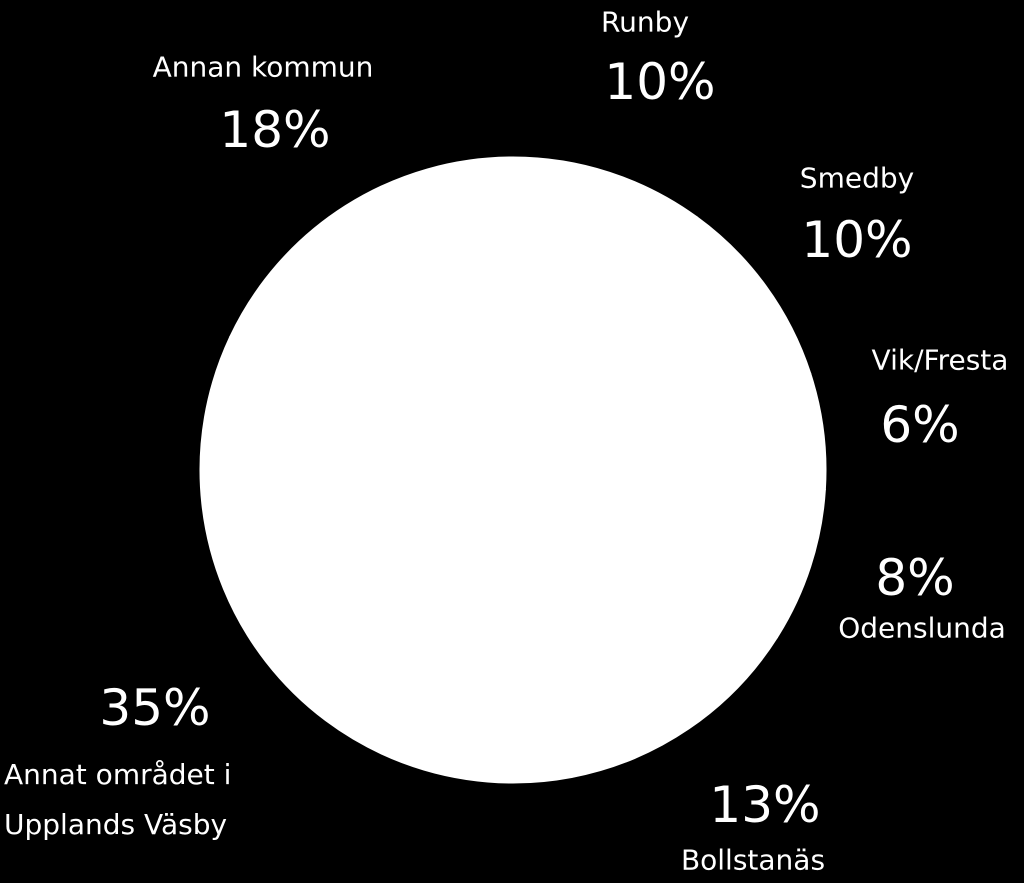 The image size is (1024, 883). I want to click on value-label: 35%, so click(155, 708).